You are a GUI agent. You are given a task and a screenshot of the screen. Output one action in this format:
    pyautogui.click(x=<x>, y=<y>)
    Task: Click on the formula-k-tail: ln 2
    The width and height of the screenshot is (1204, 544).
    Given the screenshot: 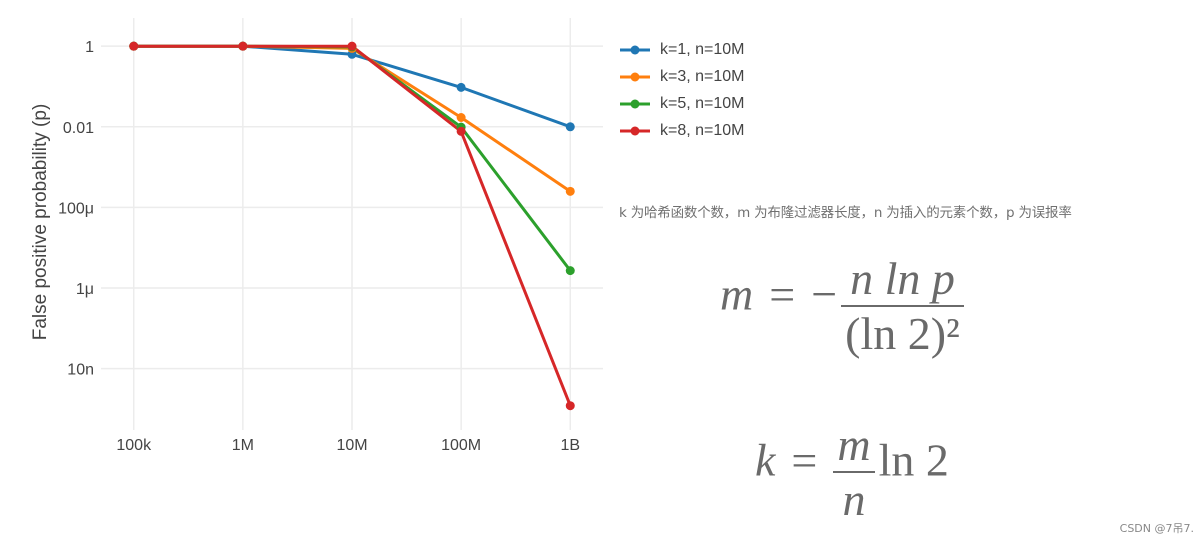 What is the action you would take?
    pyautogui.click(x=913, y=460)
    